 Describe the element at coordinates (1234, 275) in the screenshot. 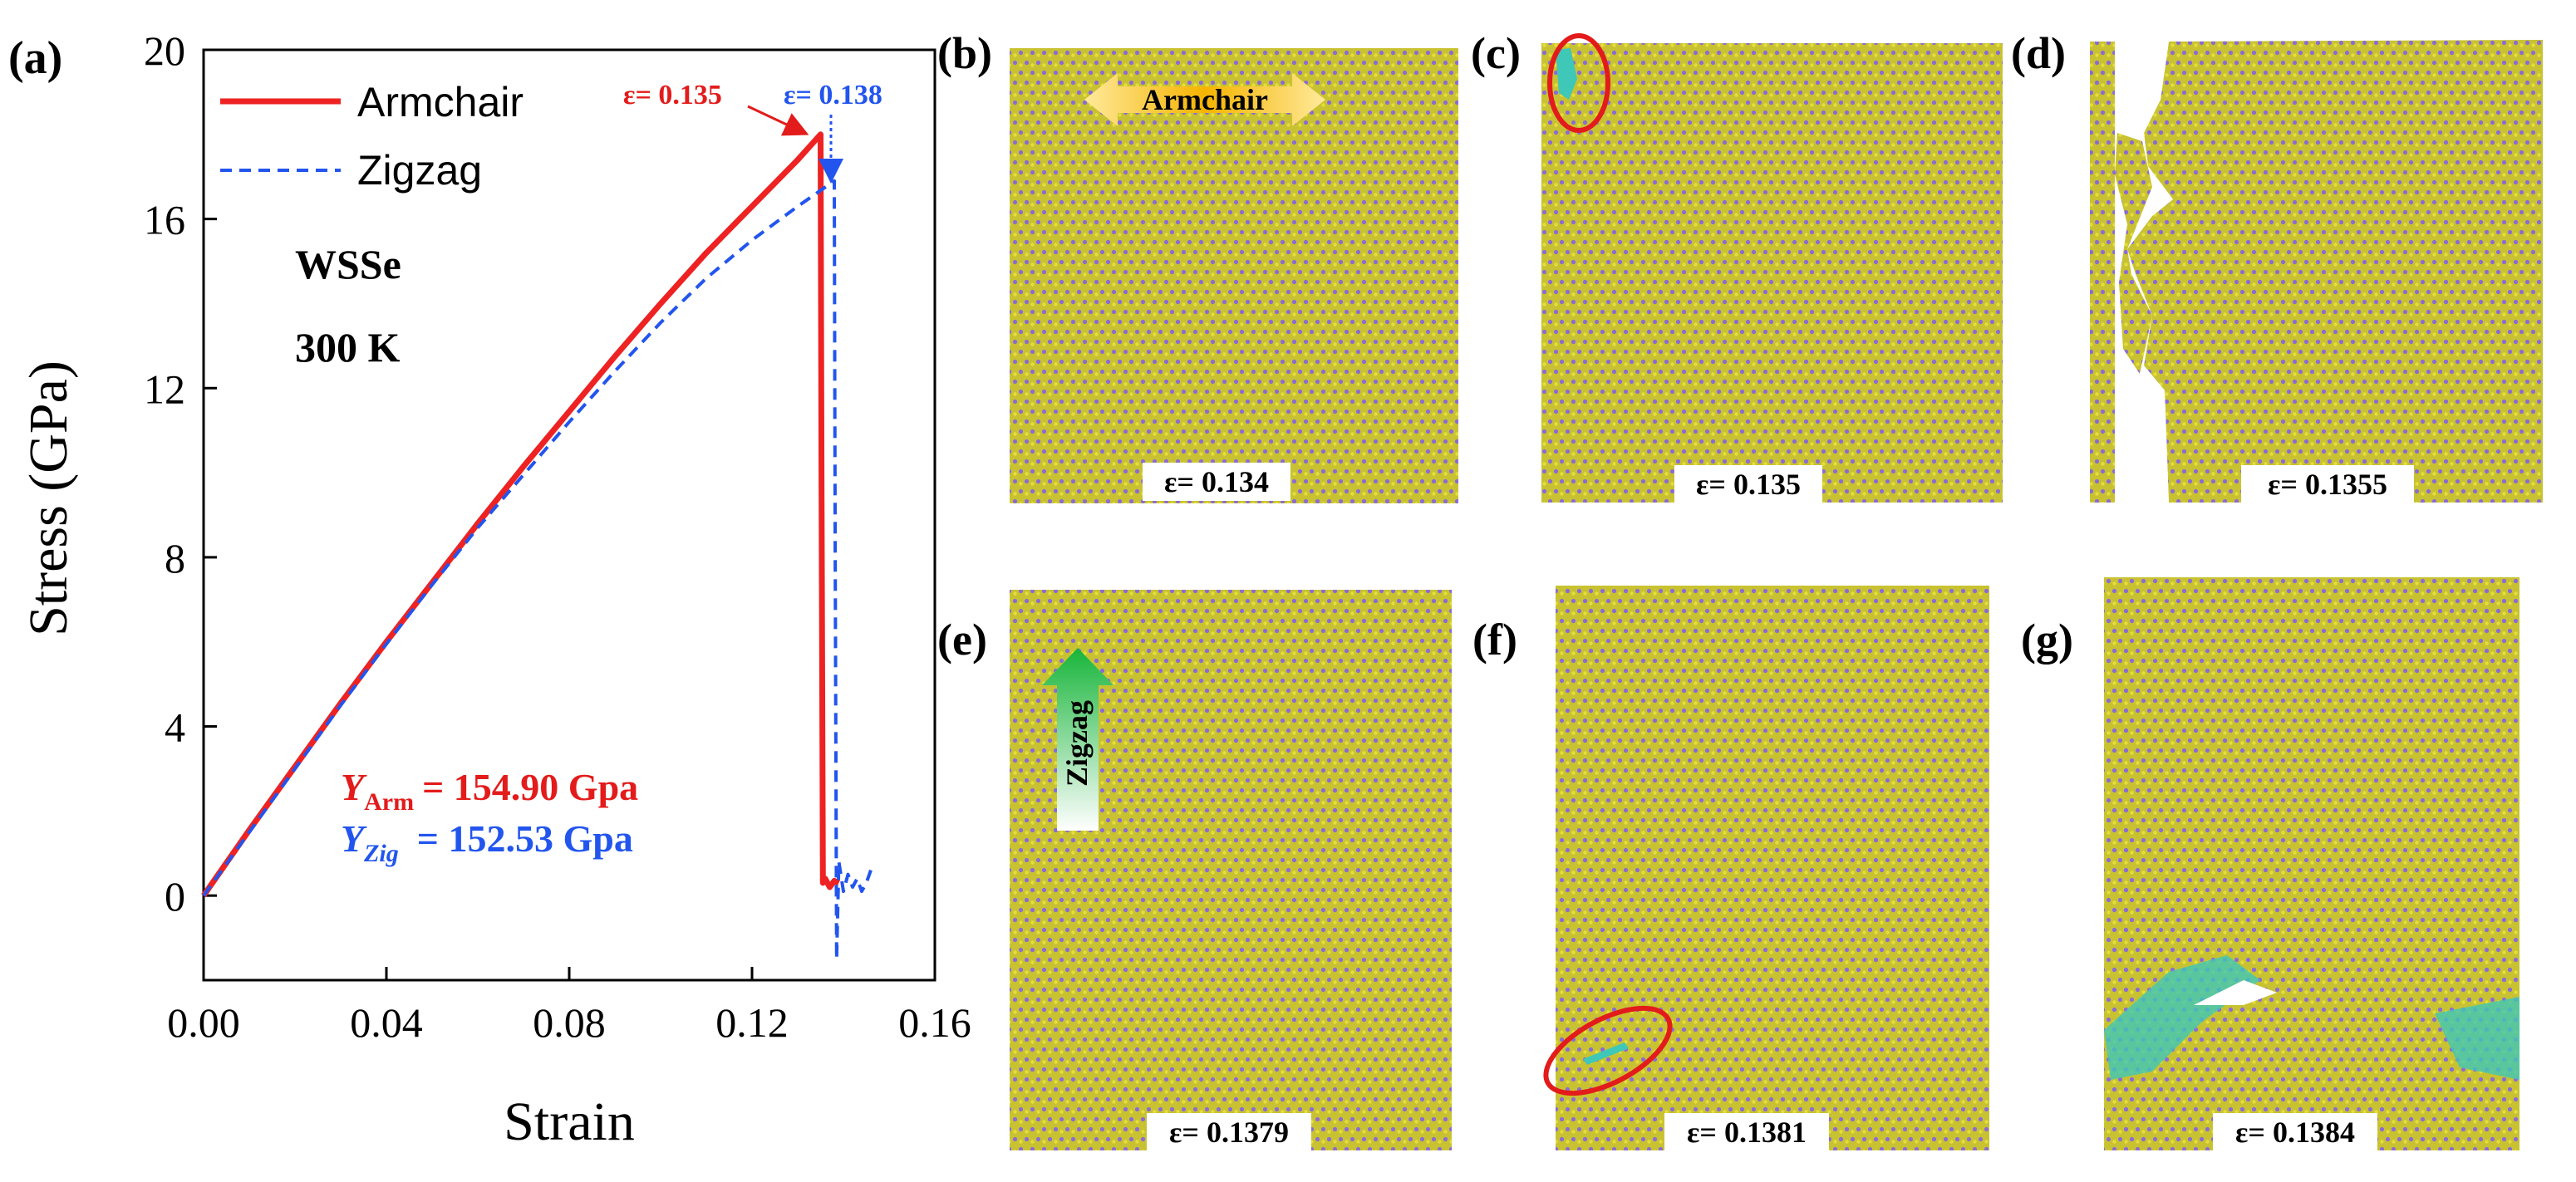

I see `lattice-b` at that location.